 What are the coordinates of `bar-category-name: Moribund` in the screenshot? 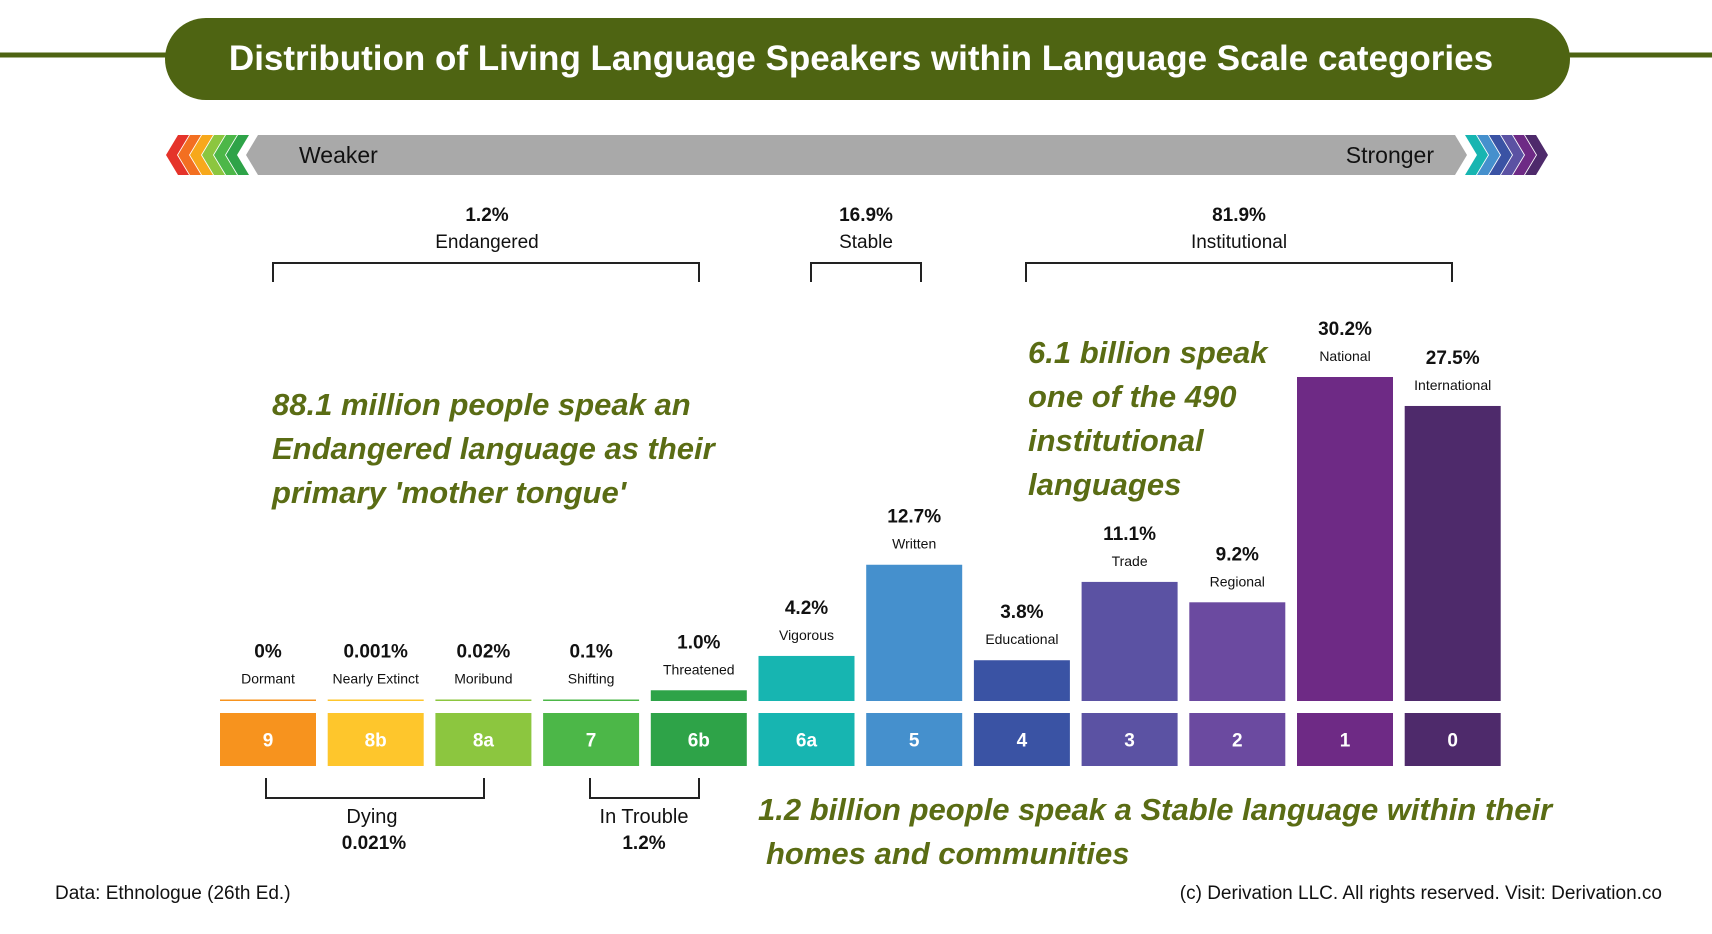 It's located at (483, 679).